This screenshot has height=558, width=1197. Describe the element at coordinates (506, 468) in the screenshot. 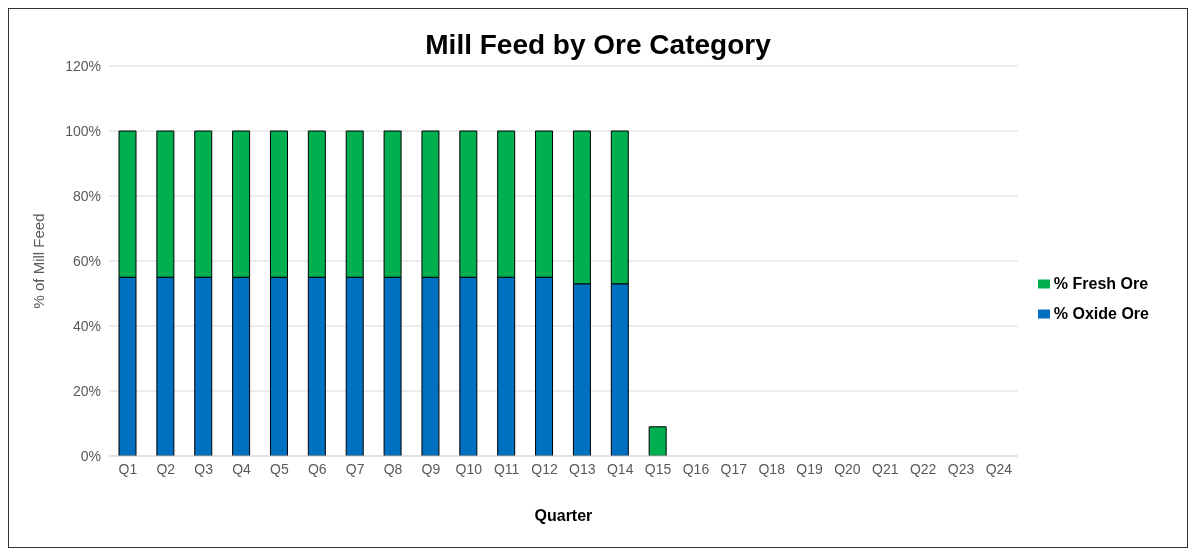

I see `x-tick-label: Q11` at that location.